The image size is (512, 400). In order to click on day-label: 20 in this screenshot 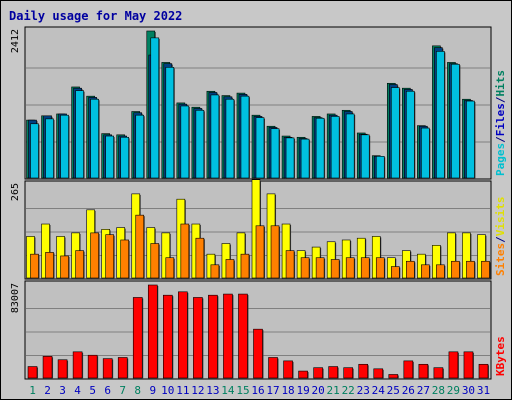, I will do `click(318, 390)`.